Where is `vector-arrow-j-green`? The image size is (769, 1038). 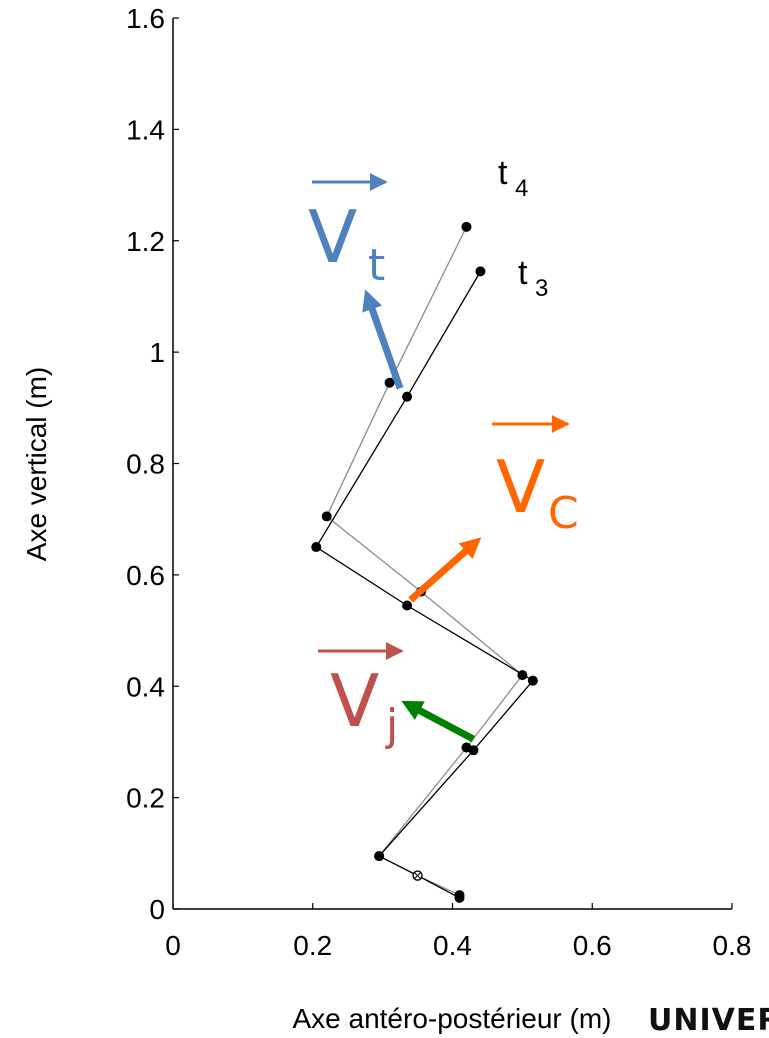
vector-arrow-j-green is located at coordinates (438, 721).